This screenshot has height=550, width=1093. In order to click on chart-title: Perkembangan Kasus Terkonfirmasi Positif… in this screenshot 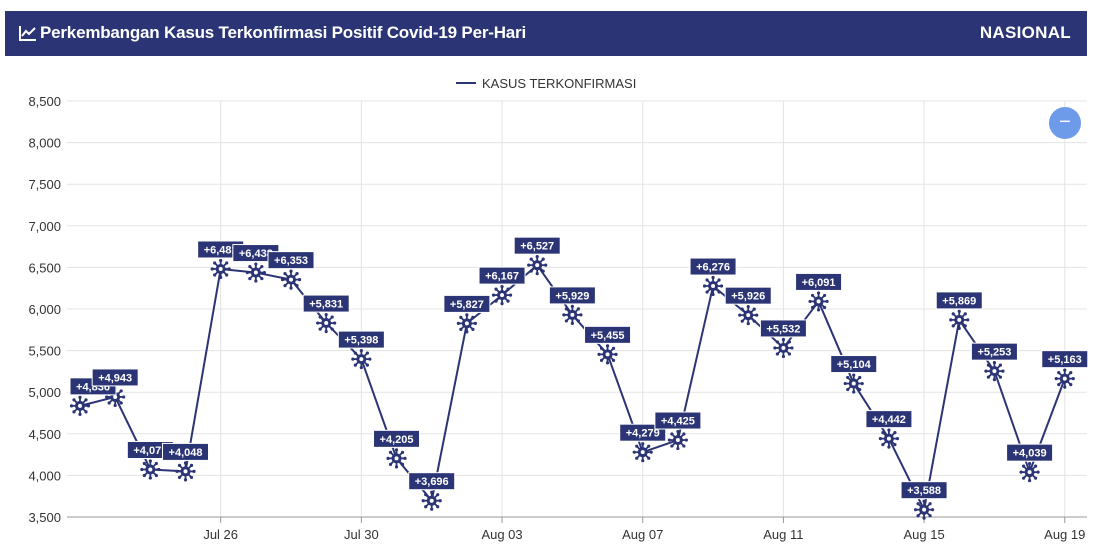, I will do `click(283, 32)`.